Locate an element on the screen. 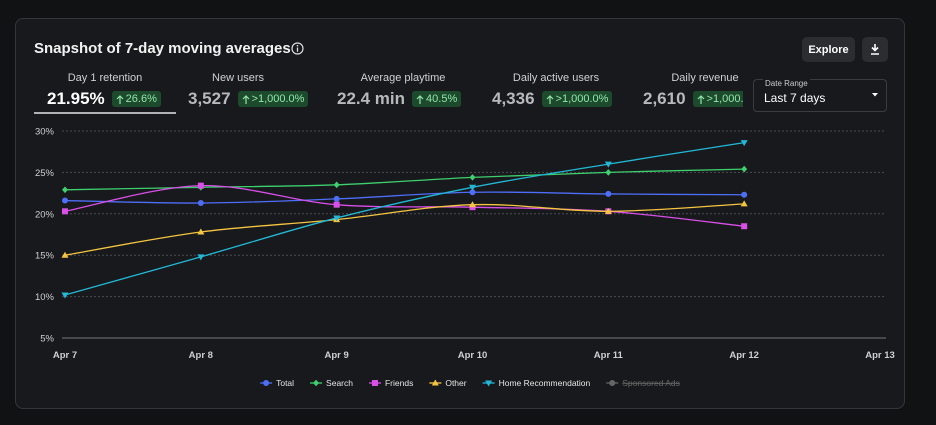 This screenshot has width=936, height=425. kpi-label: Daily revenue is located at coordinates (705, 78).